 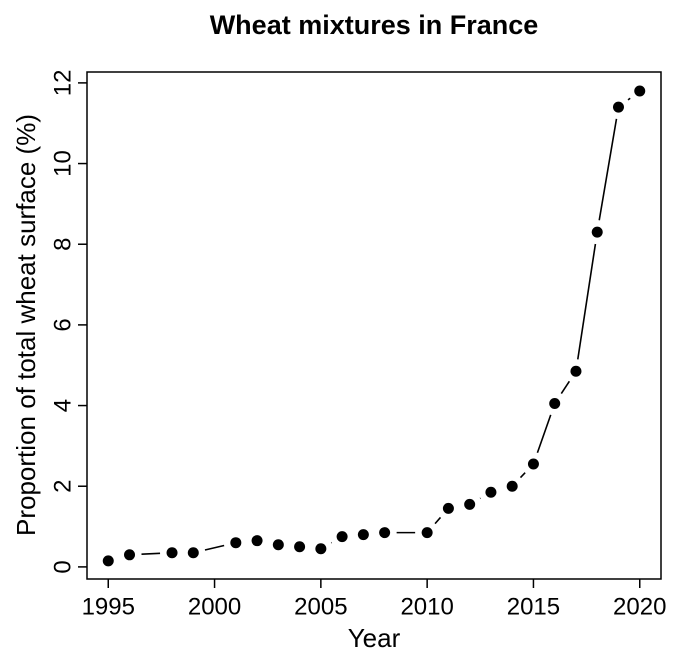 I want to click on y-axis-label: Proportion of total wheat surface (%), so click(x=26, y=325).